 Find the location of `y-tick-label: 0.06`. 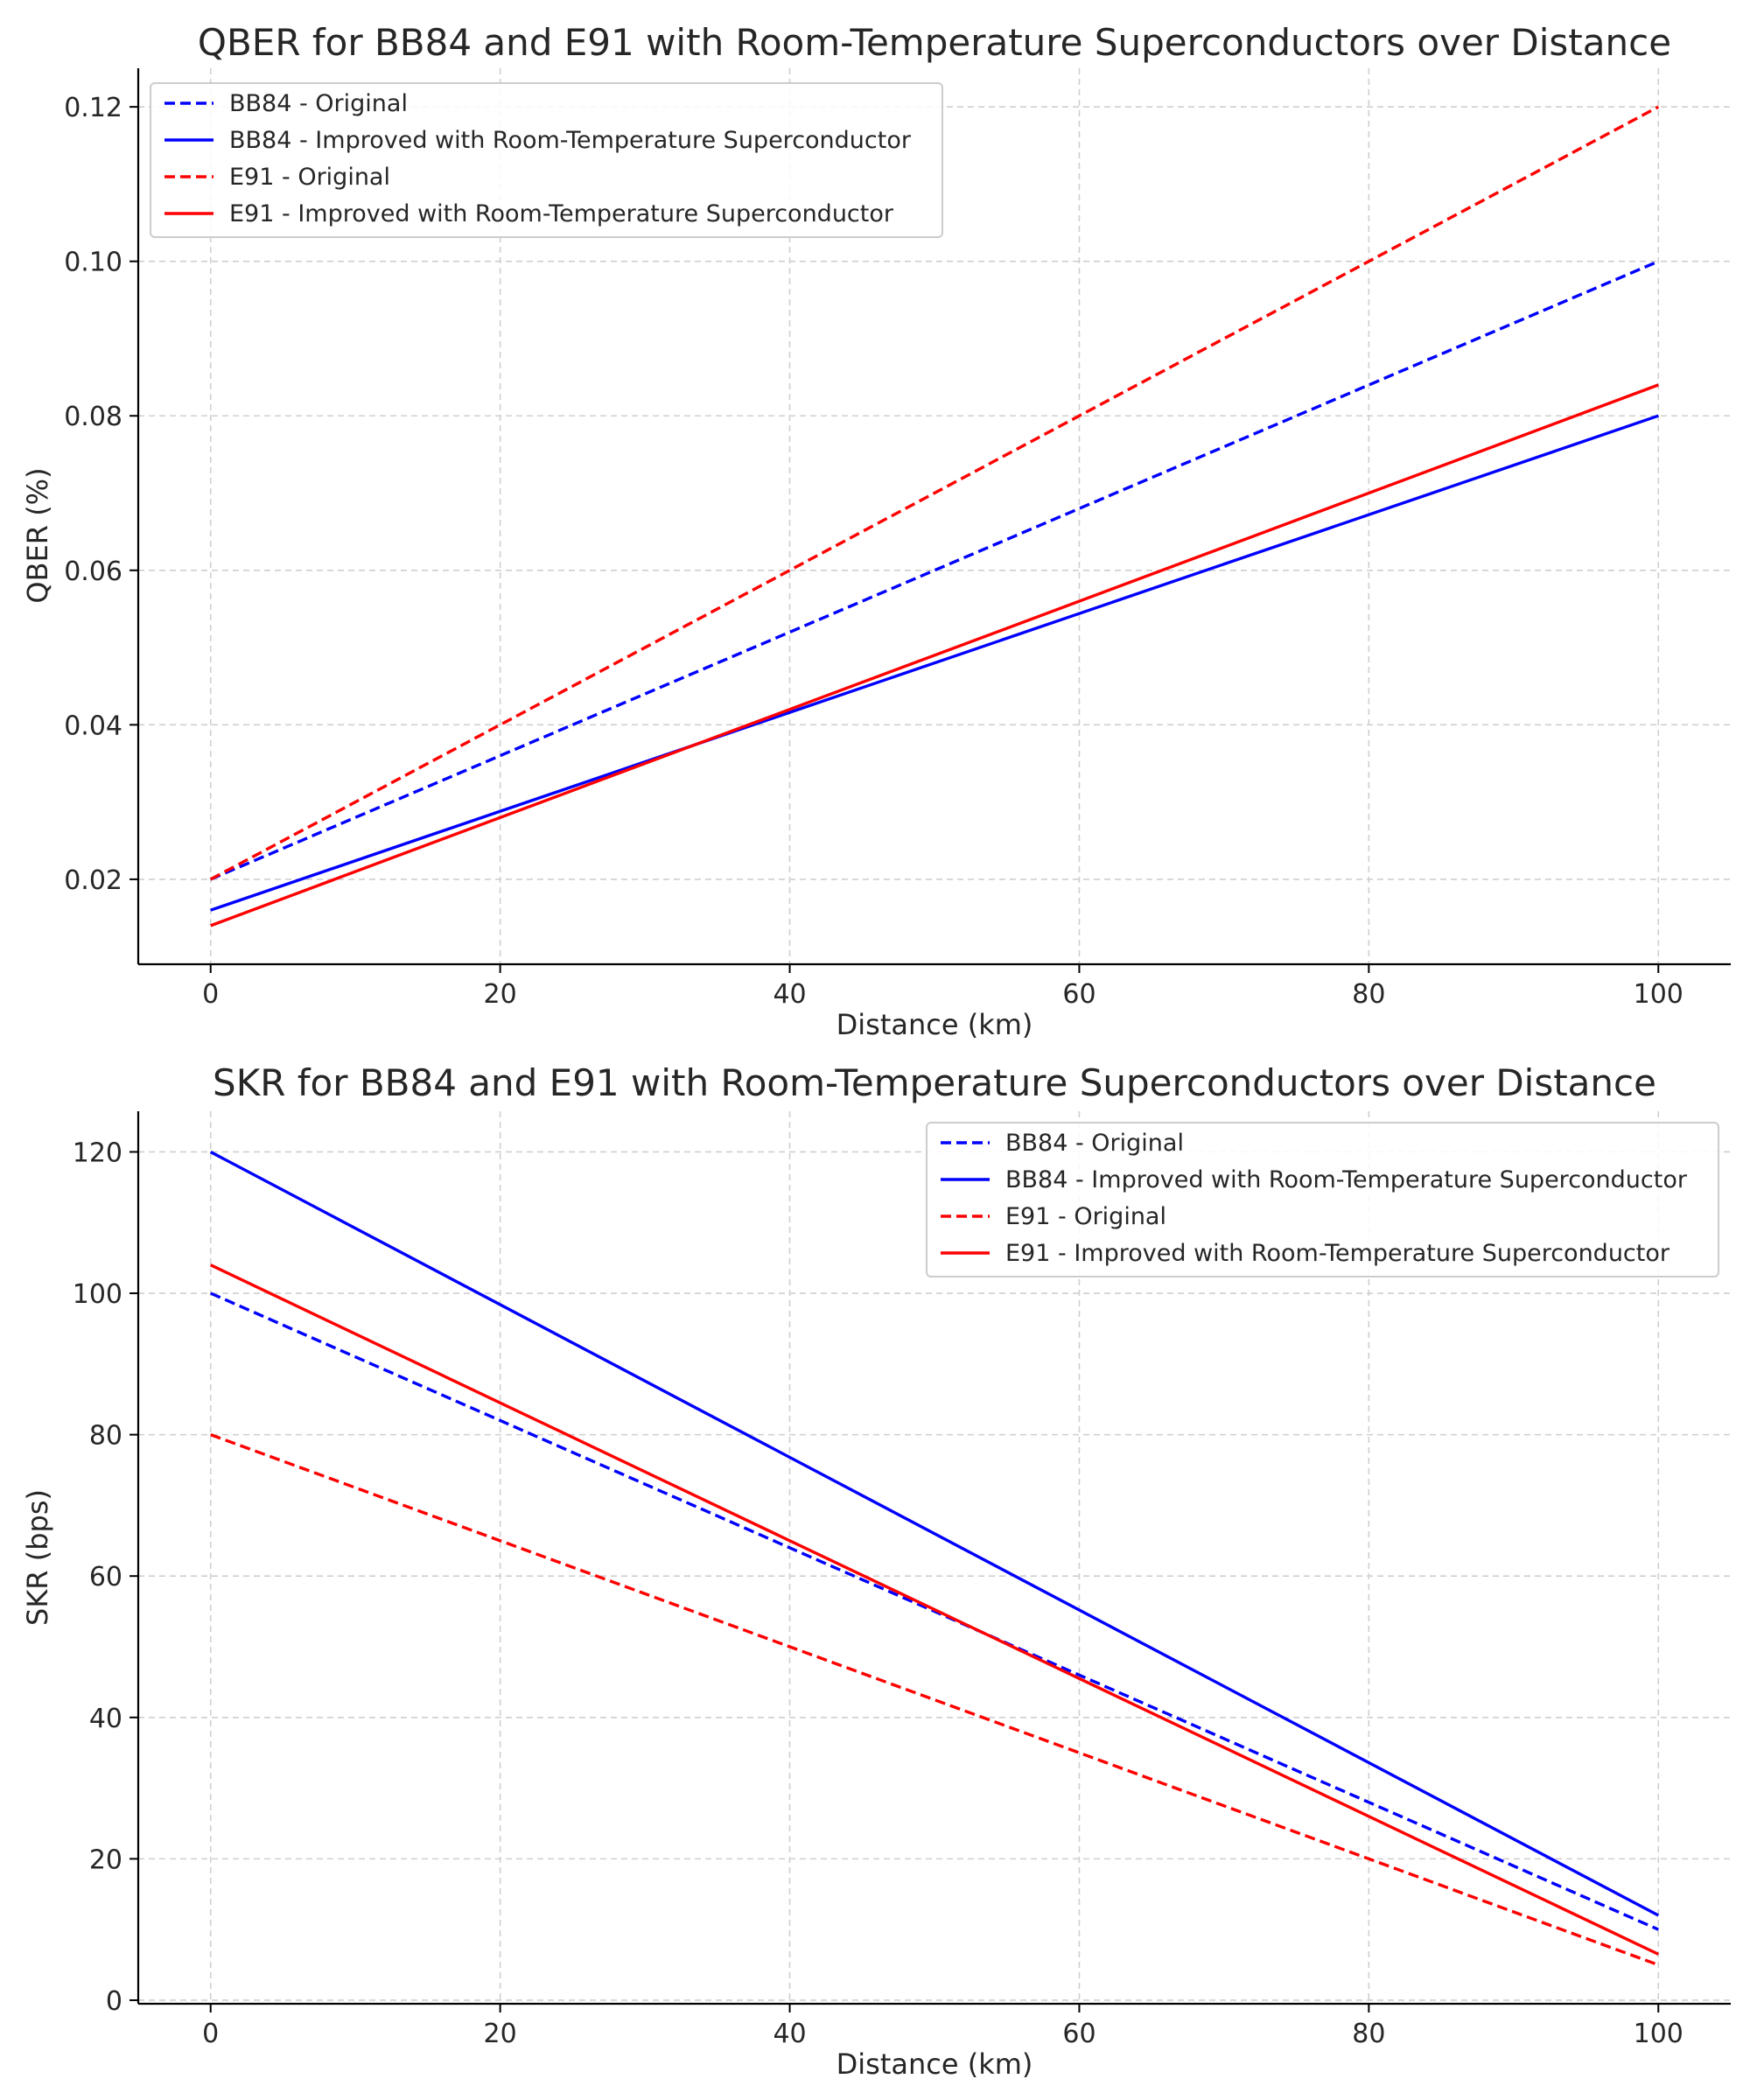

y-tick-label: 0.06 is located at coordinates (93, 571).